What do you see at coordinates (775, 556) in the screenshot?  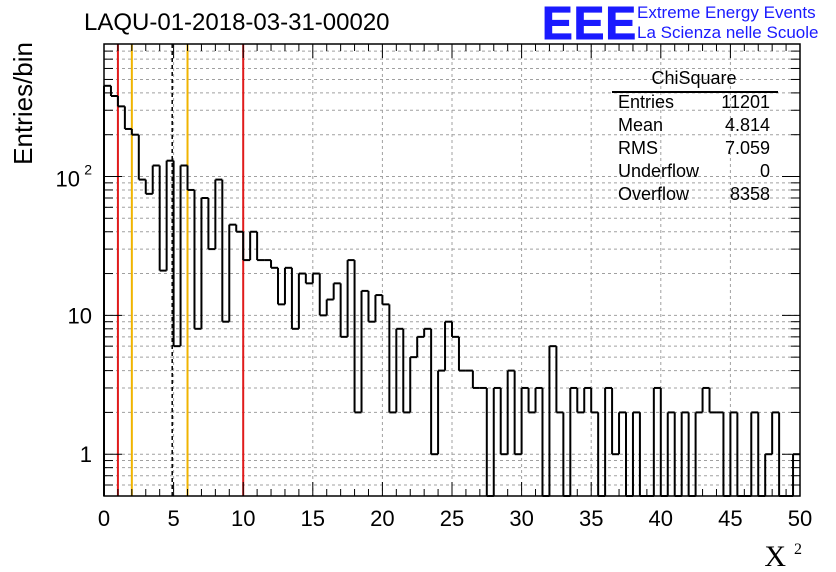 I see `x-axis-title: X` at bounding box center [775, 556].